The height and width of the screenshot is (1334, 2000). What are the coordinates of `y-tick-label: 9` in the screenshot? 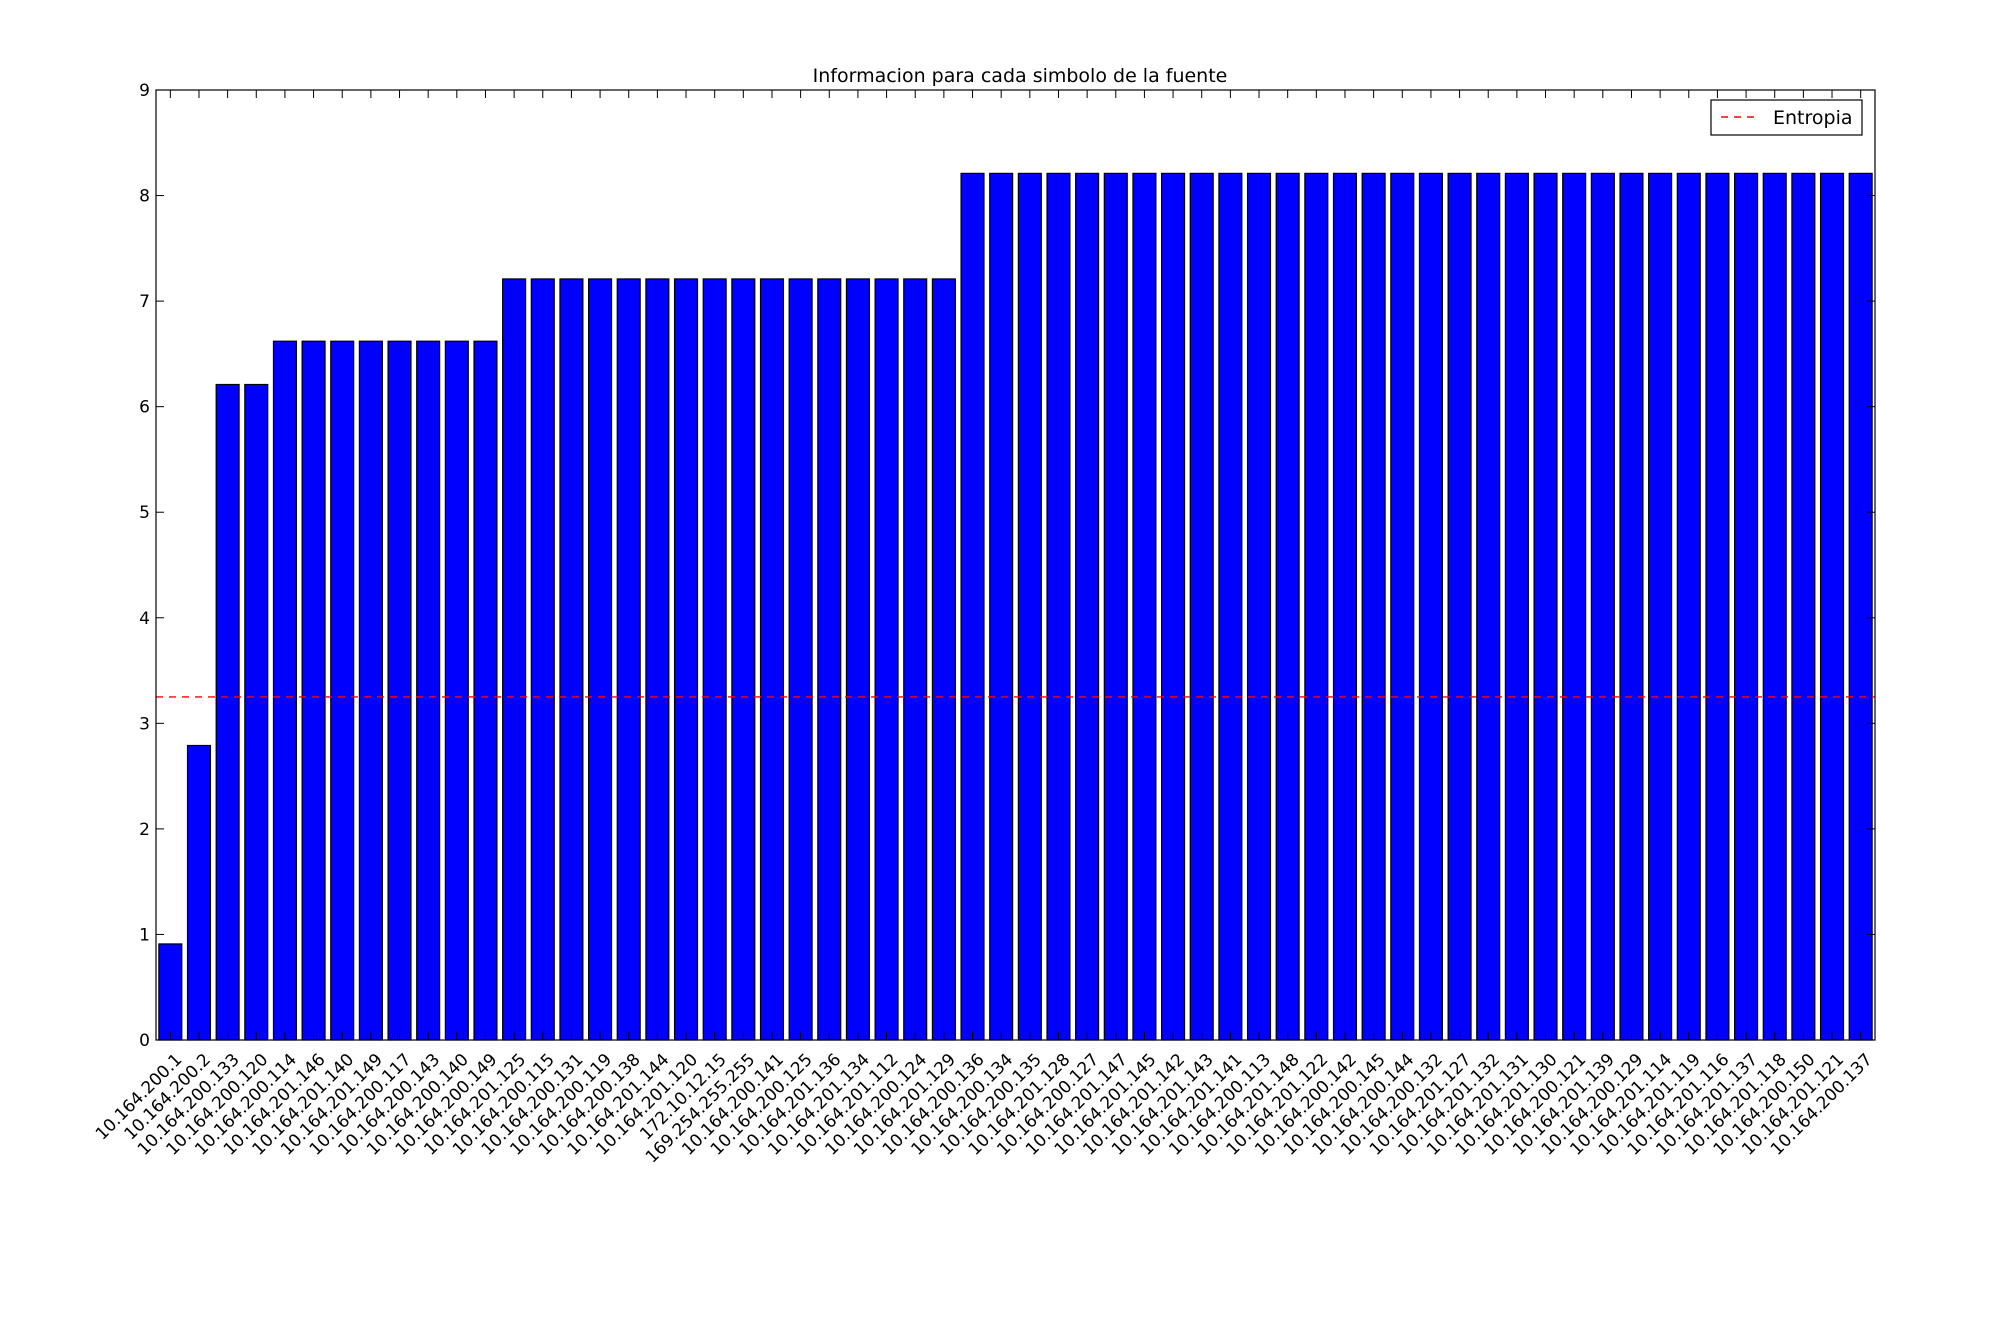 It's located at (144, 91).